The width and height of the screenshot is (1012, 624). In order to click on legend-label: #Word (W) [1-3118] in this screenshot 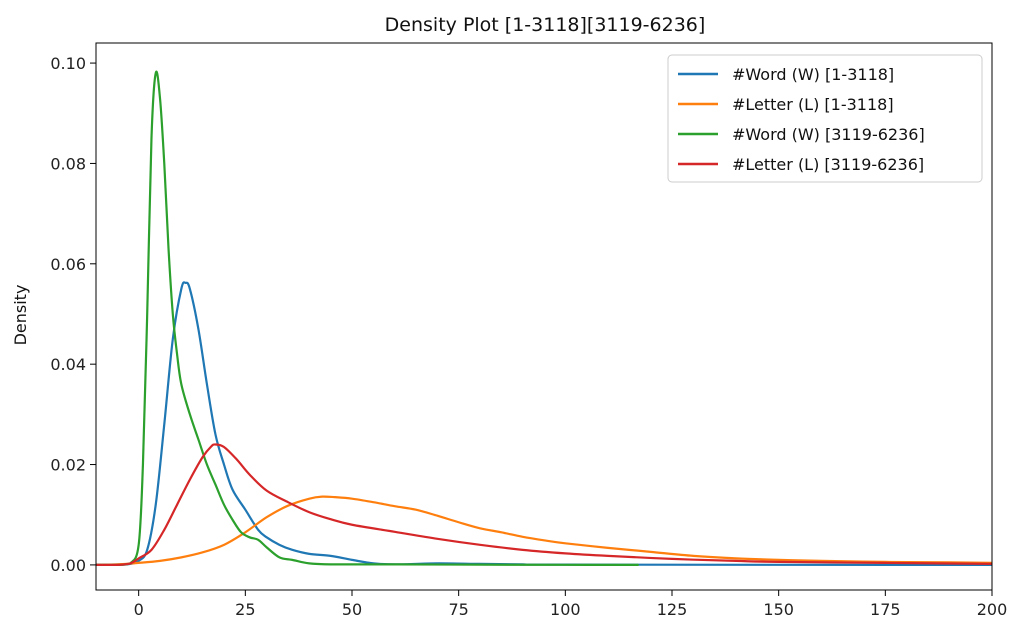, I will do `click(813, 74)`.